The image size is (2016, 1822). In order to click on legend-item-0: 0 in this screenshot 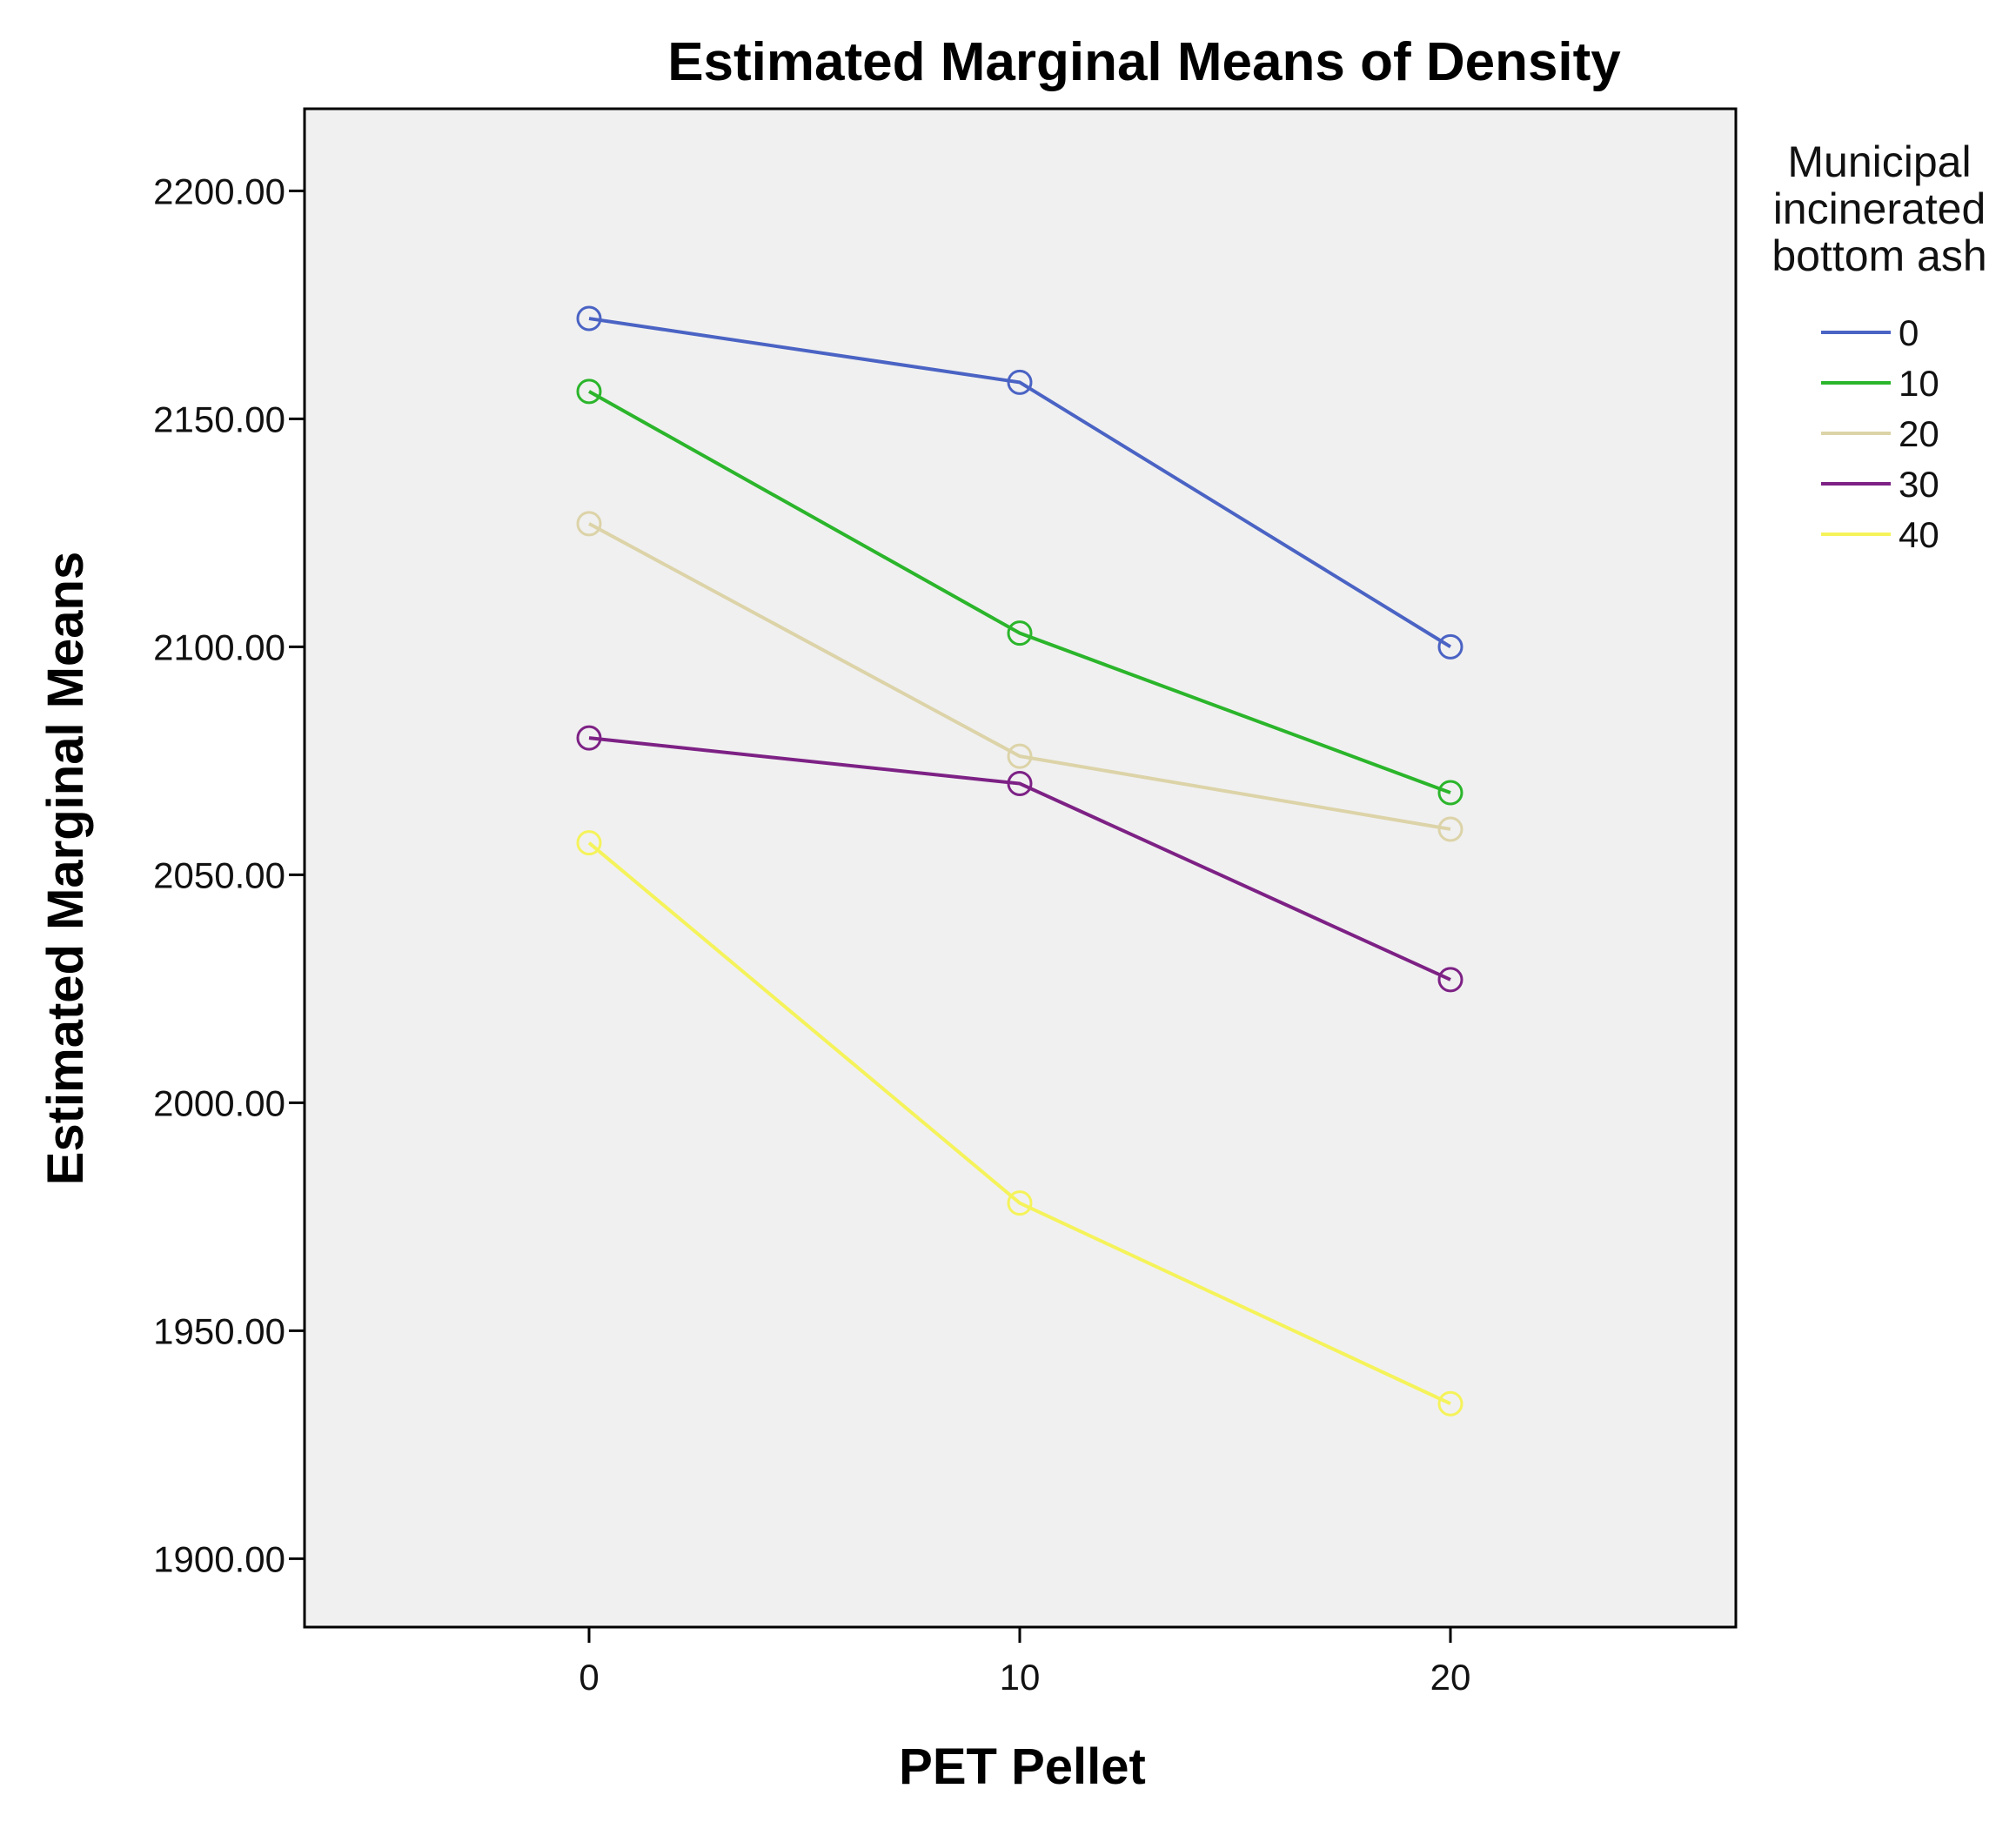, I will do `click(1870, 332)`.